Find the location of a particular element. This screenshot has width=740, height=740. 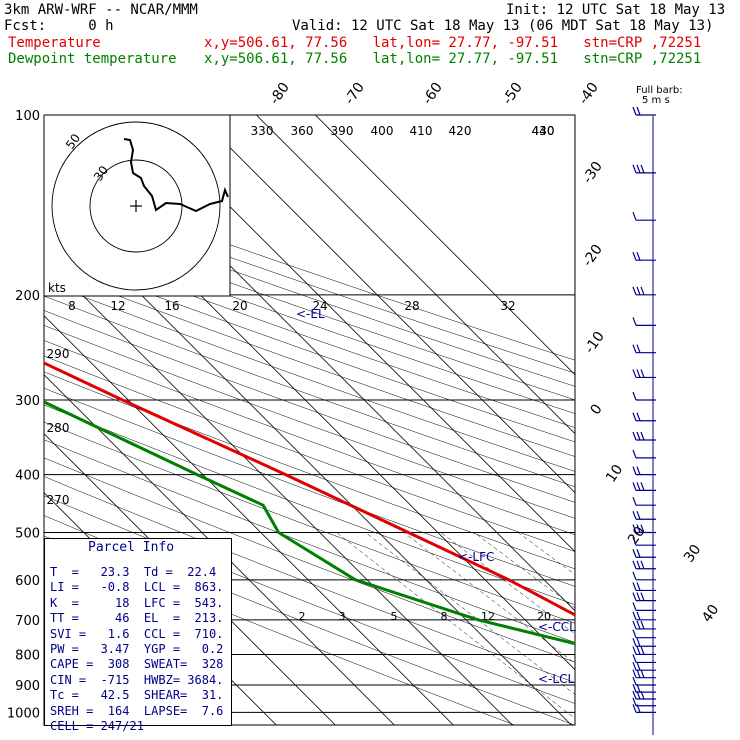

pressure-label-600: 600 is located at coordinates (27, 581).